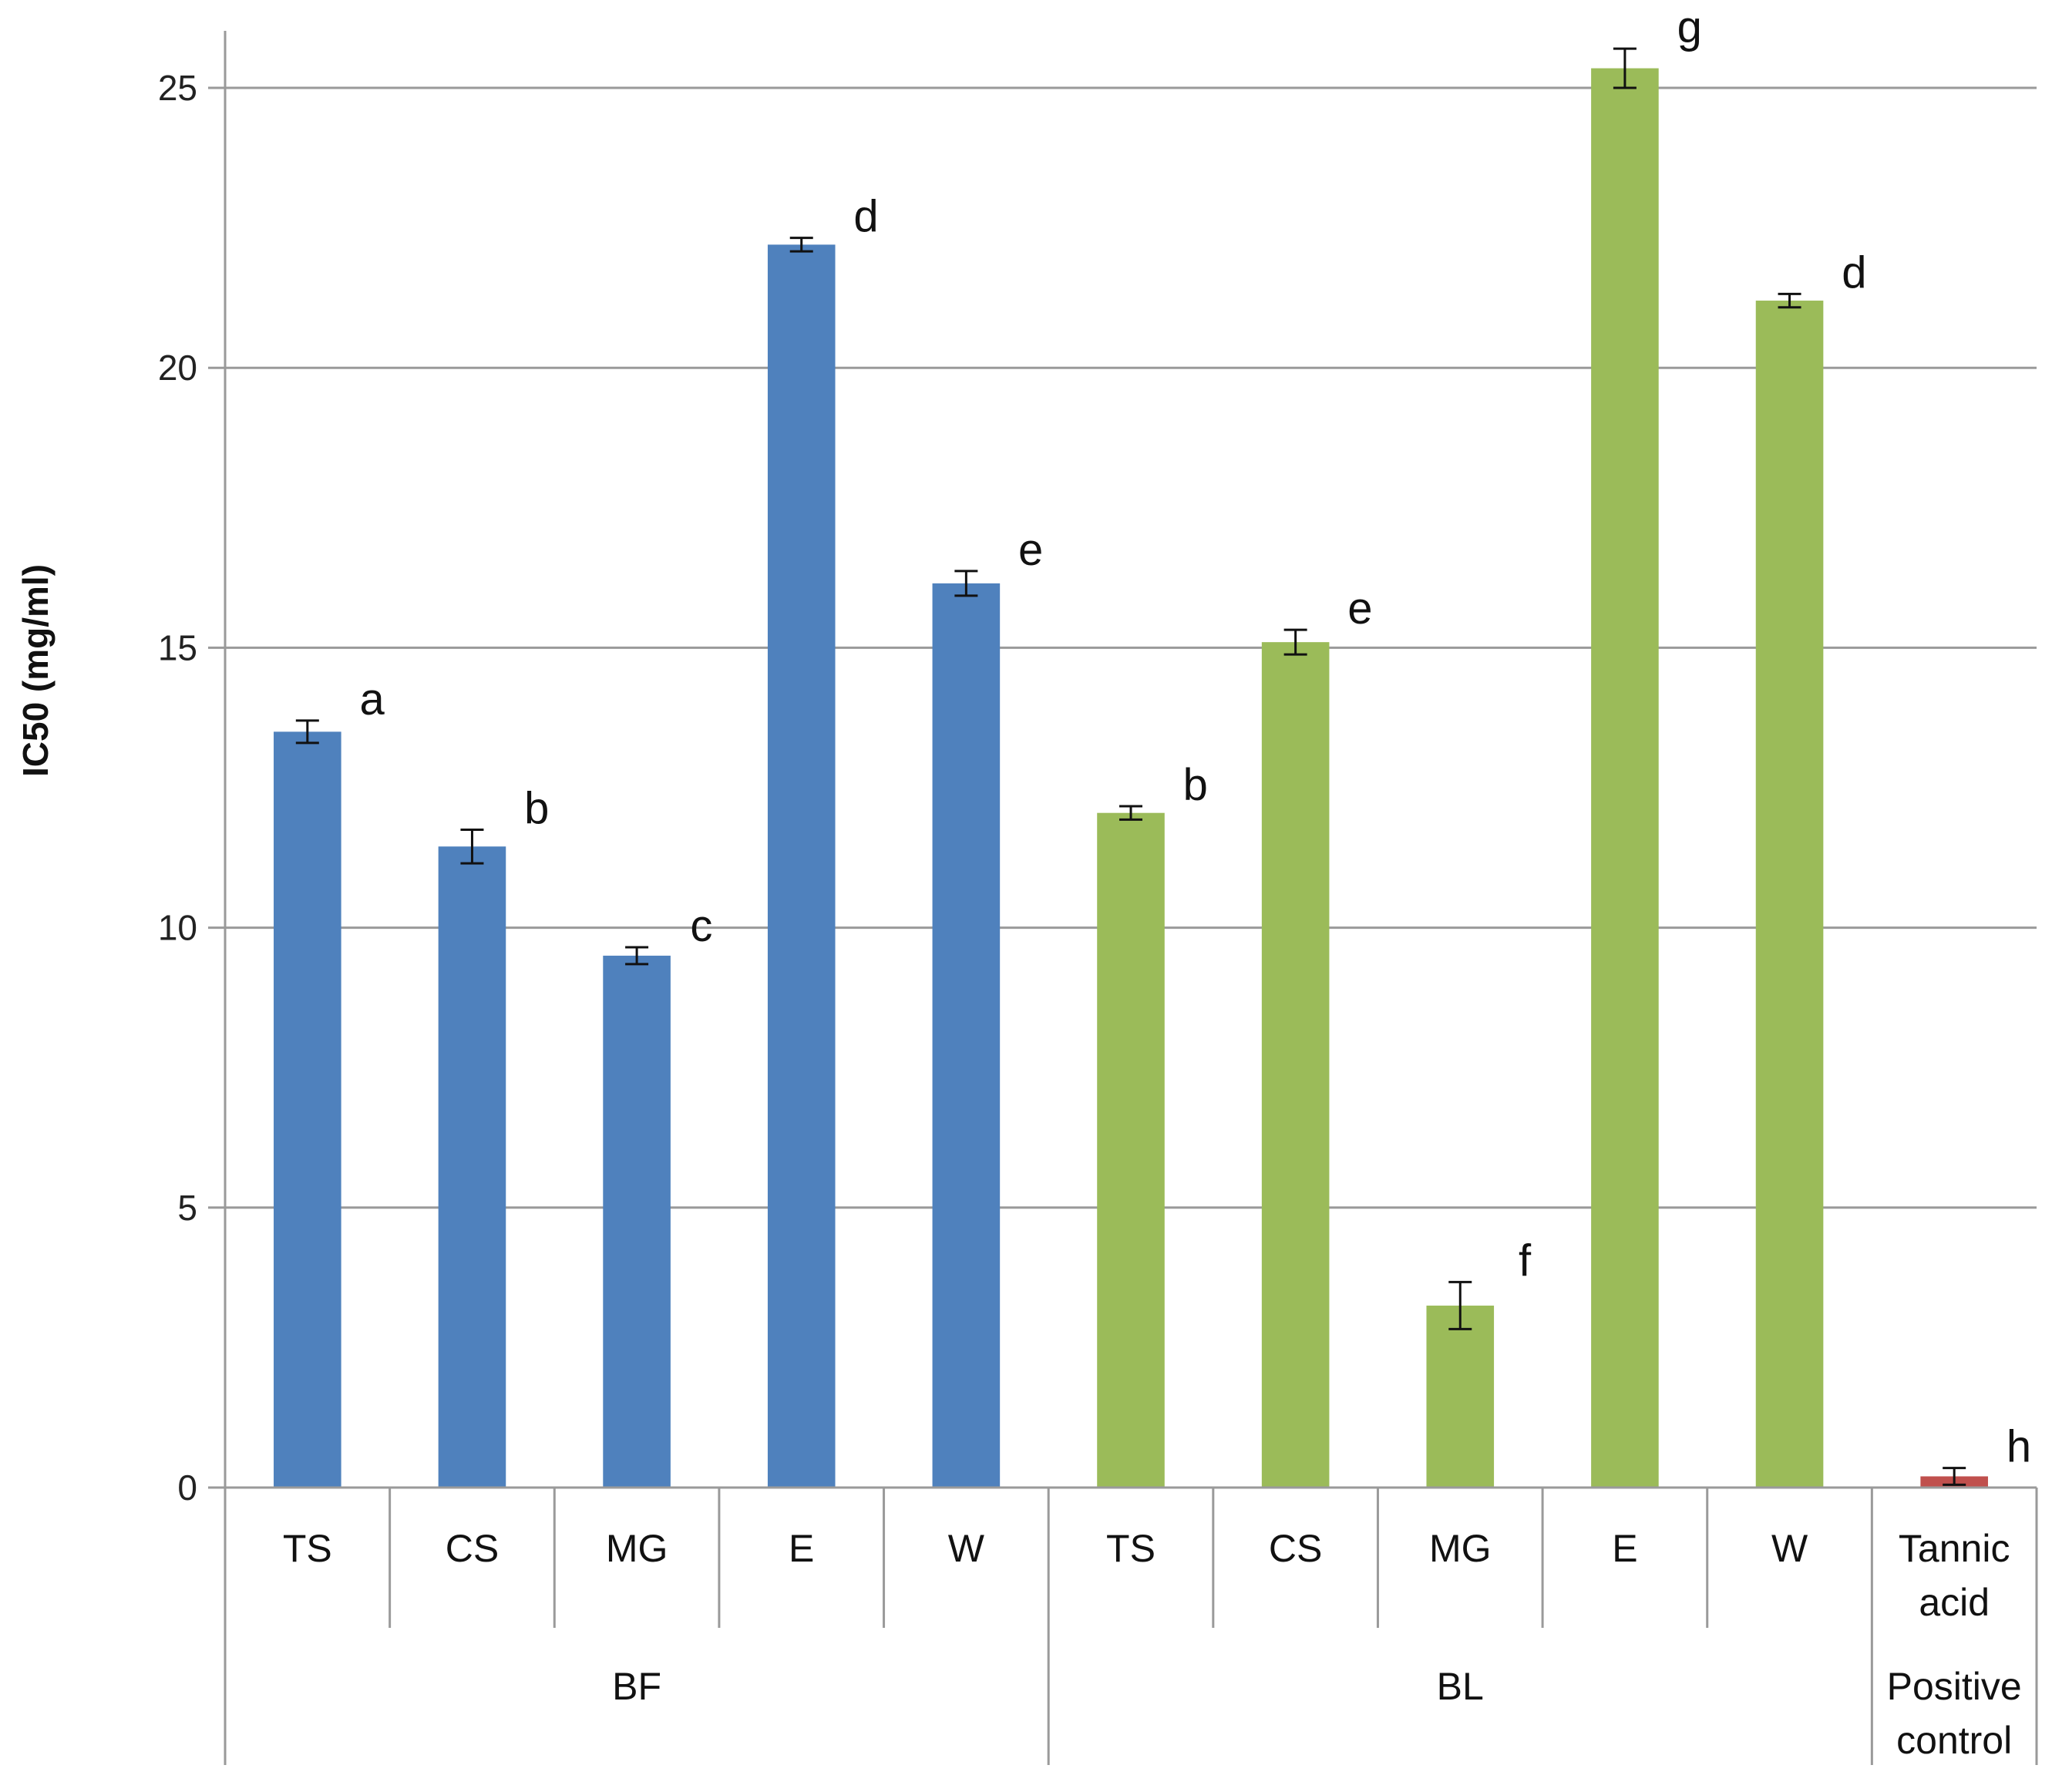 The height and width of the screenshot is (1792, 2052). Describe the element at coordinates (1789, 1548) in the screenshot. I see `category-label-9: W` at that location.